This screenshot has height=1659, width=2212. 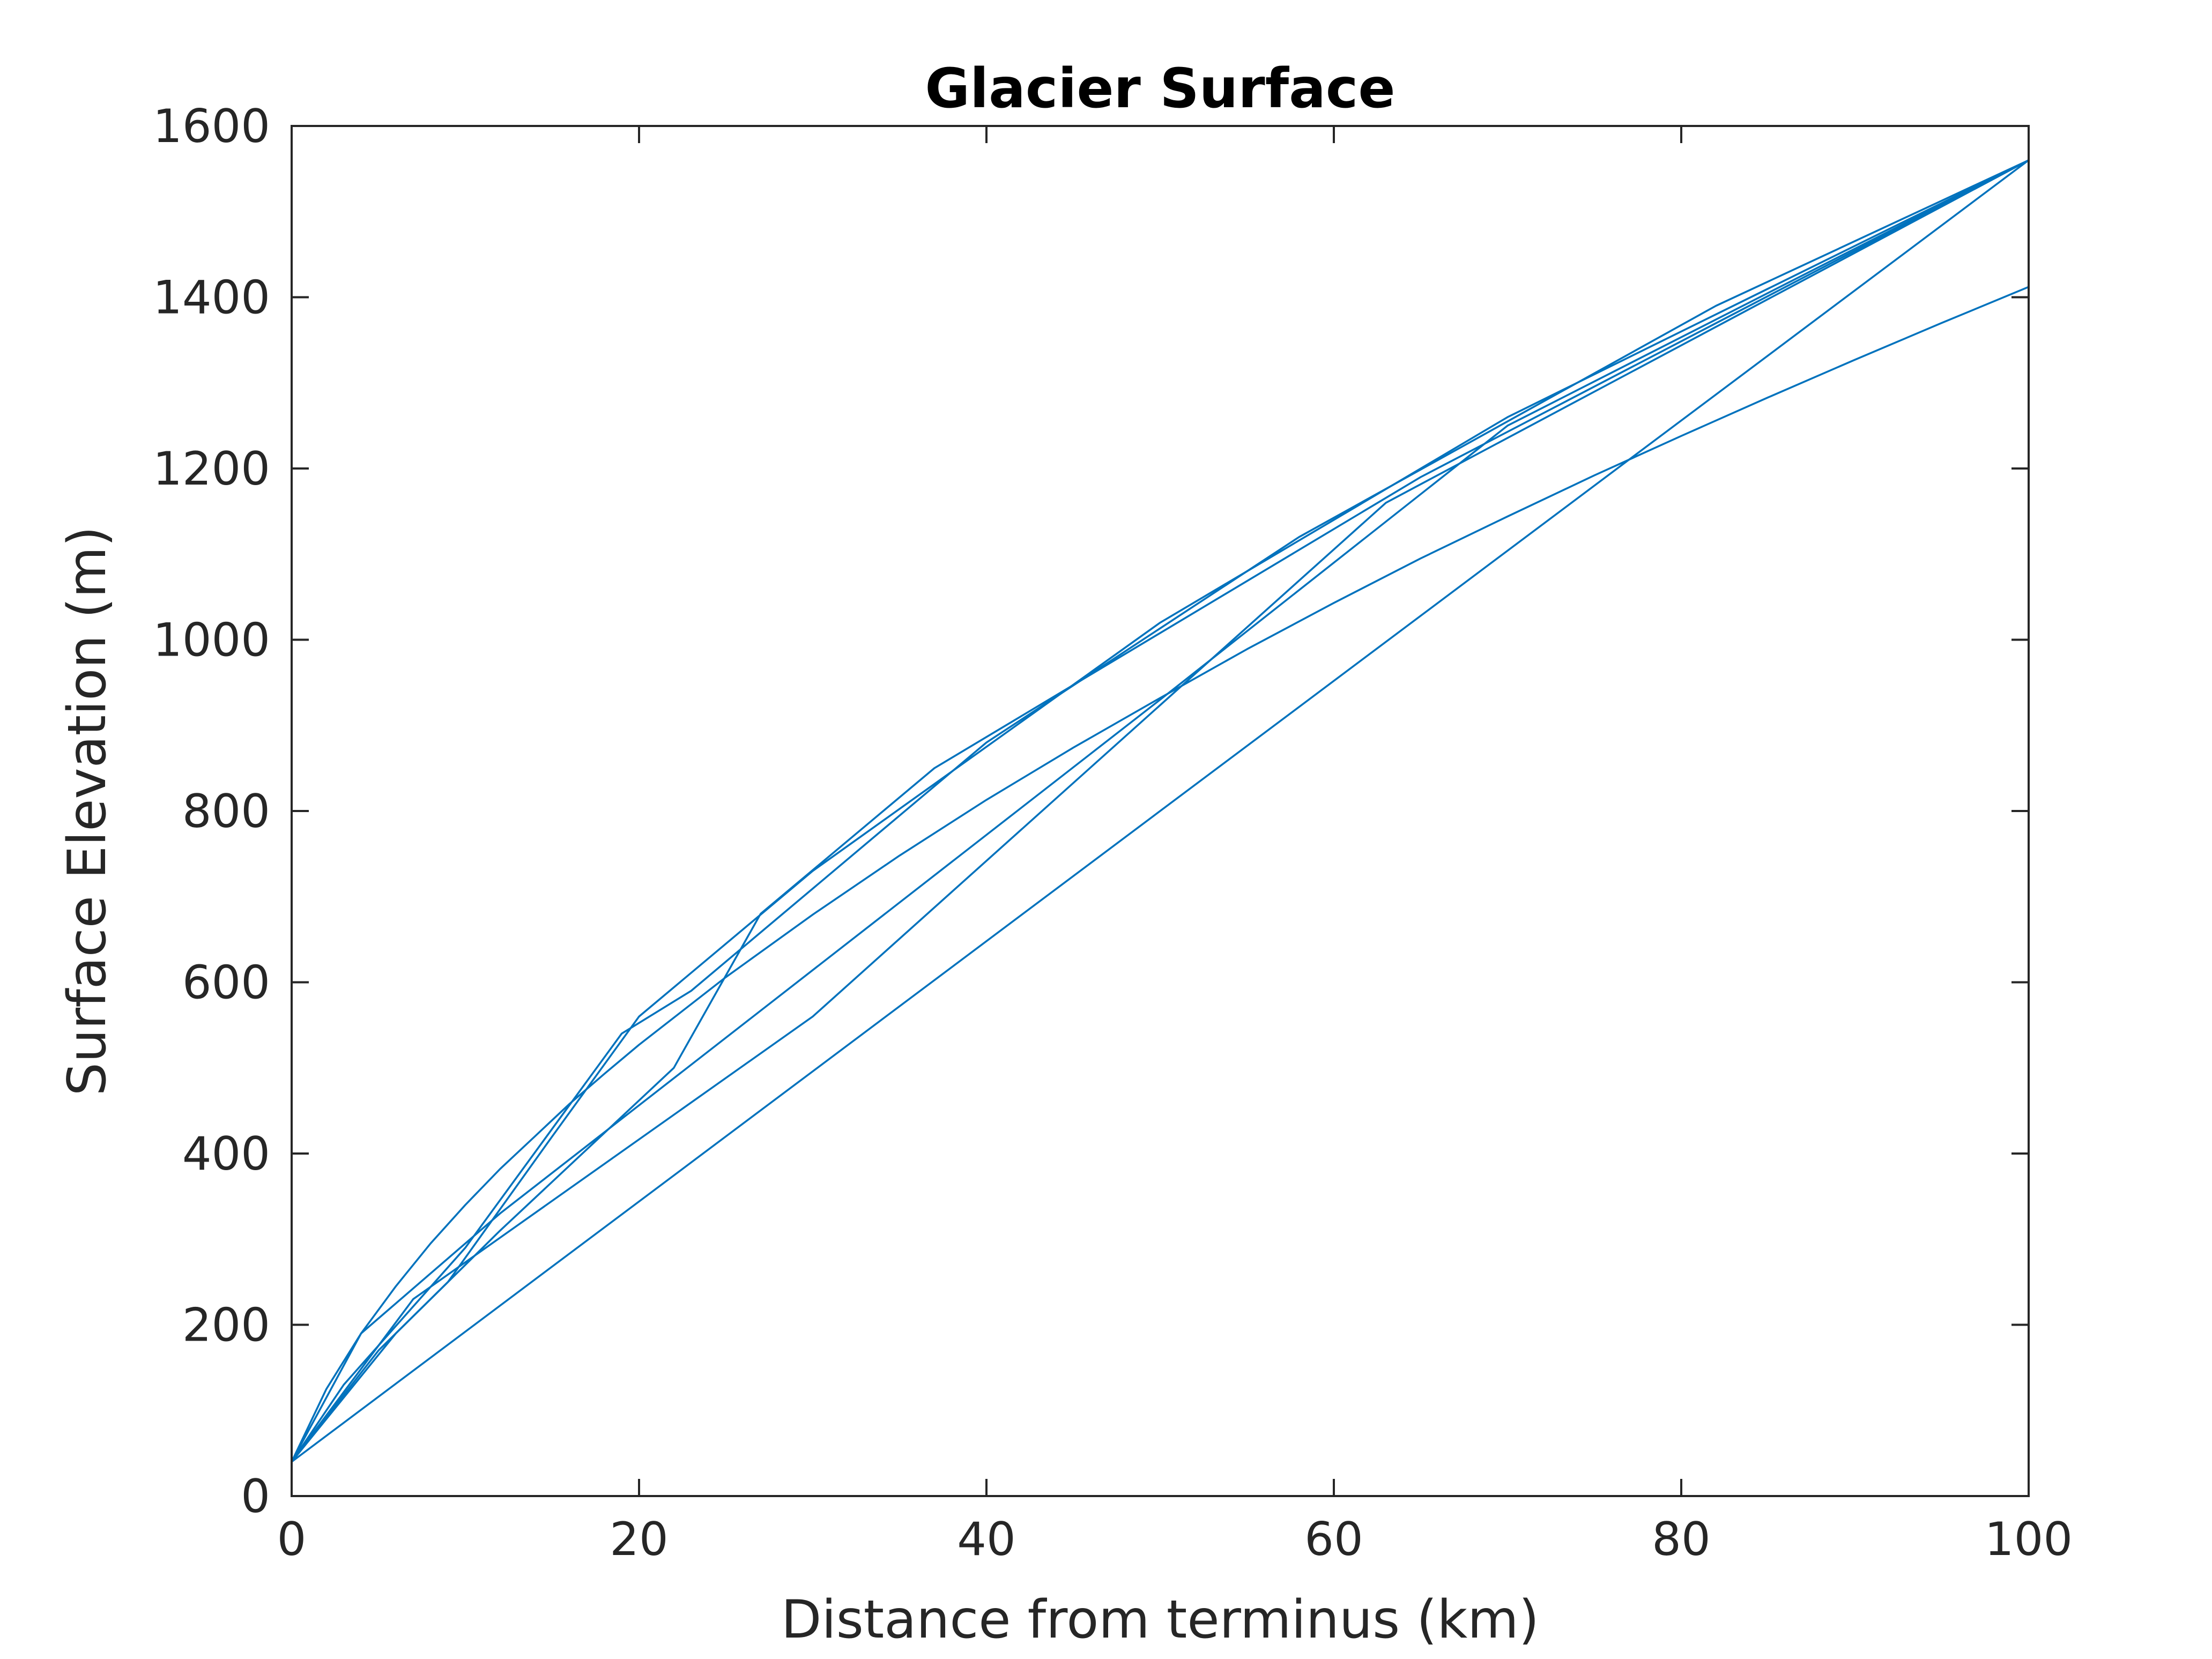 What do you see at coordinates (211, 298) in the screenshot?
I see `y-tick-label: 1400` at bounding box center [211, 298].